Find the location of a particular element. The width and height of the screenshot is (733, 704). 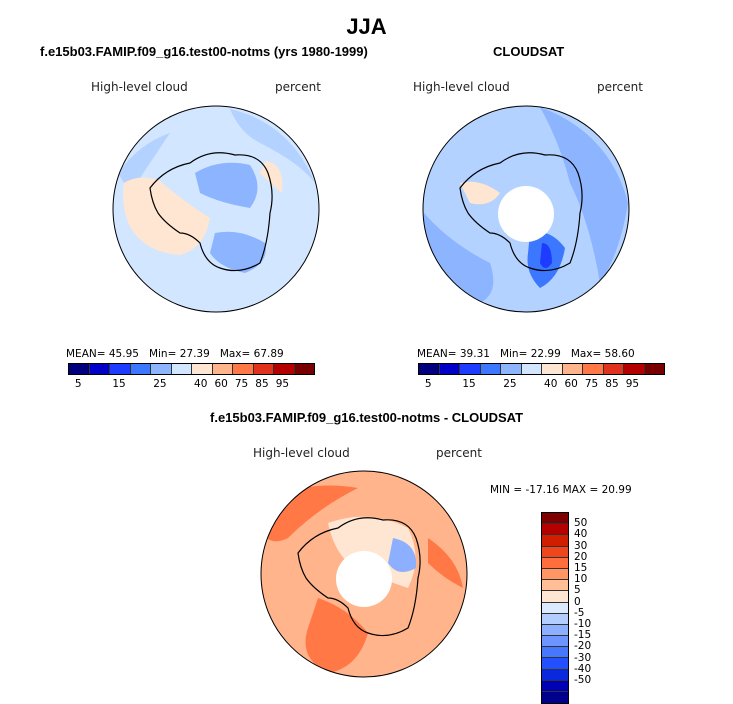

panel1-variable: High-level cloud is located at coordinates (139, 87).